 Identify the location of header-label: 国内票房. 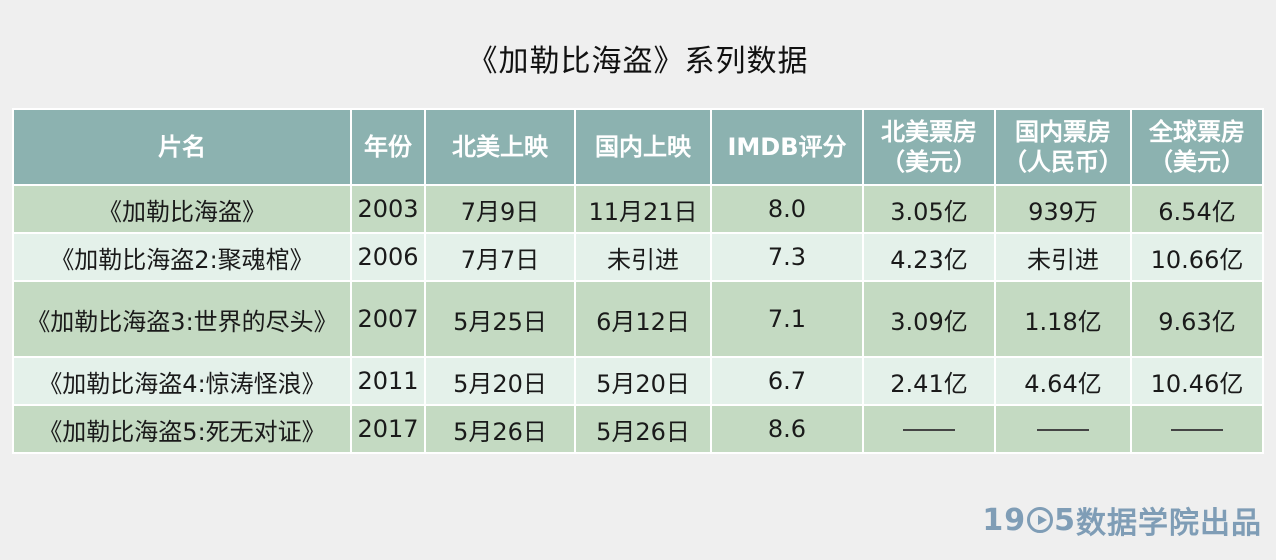
(1063, 132).